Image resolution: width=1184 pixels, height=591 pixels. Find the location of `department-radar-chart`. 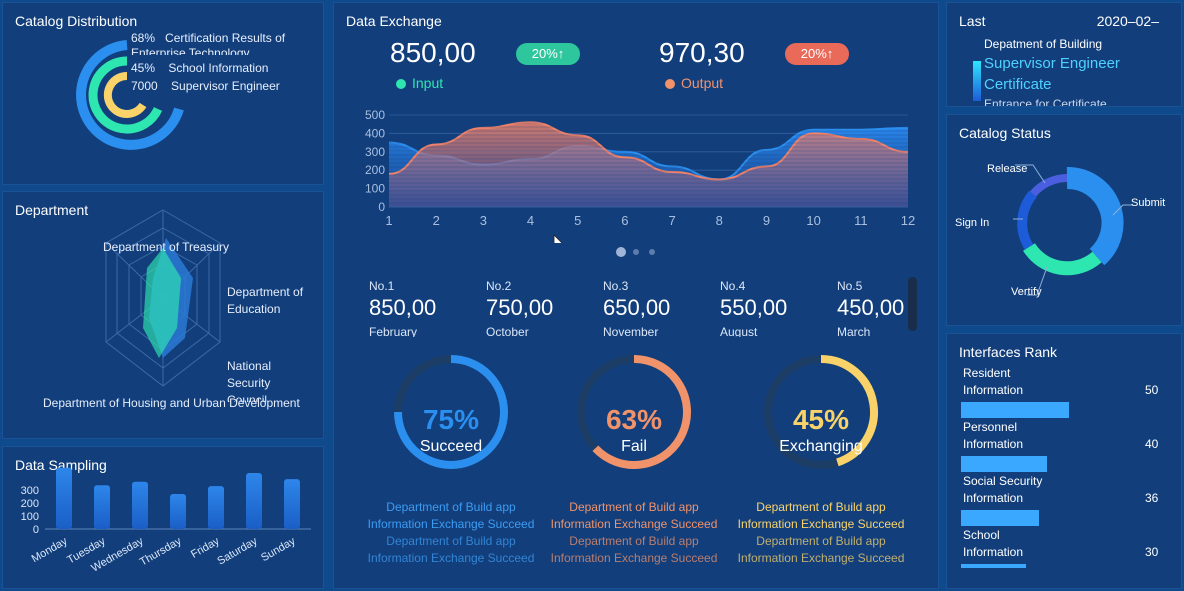

department-radar-chart is located at coordinates (163, 298).